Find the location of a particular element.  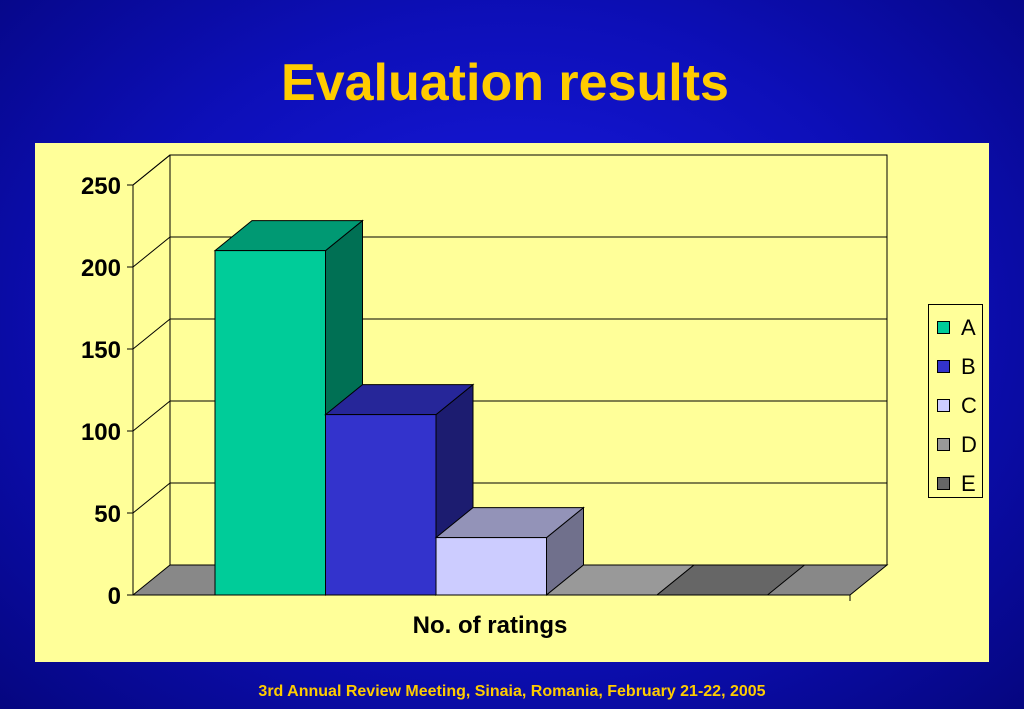

chart-legend: A B C D E is located at coordinates (955, 401).